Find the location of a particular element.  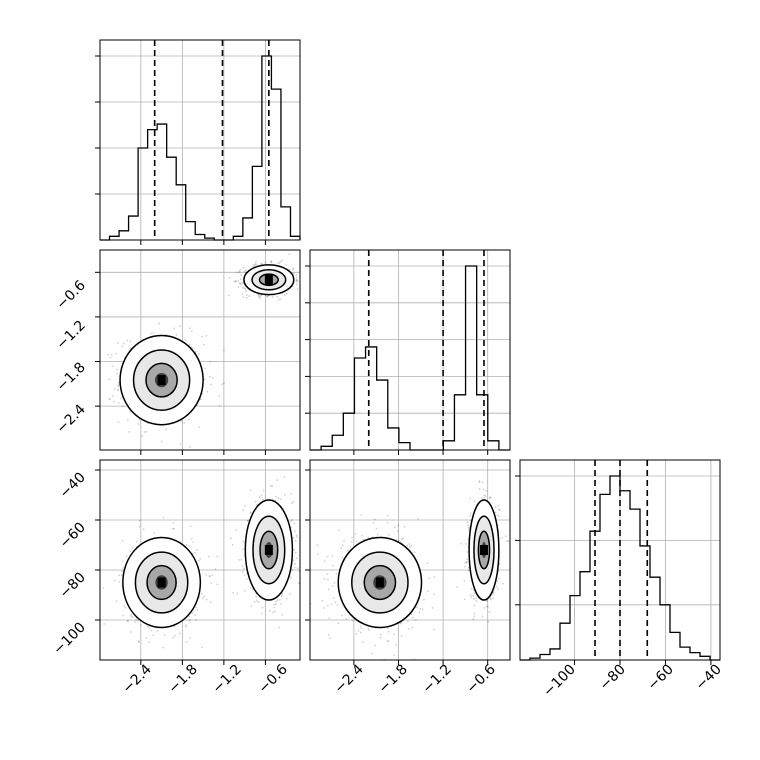

y-tick-label: −80 is located at coordinates (73, 586).